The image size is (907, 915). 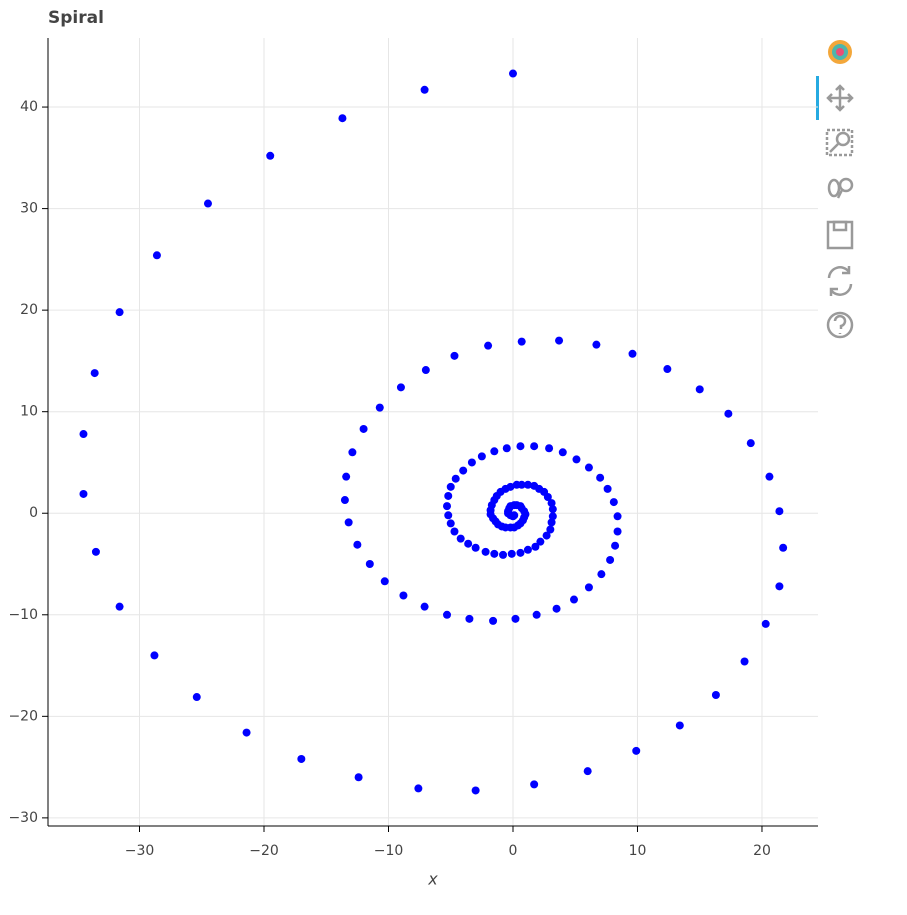 What do you see at coordinates (839, 142) in the screenshot?
I see `box-zoom-tool` at bounding box center [839, 142].